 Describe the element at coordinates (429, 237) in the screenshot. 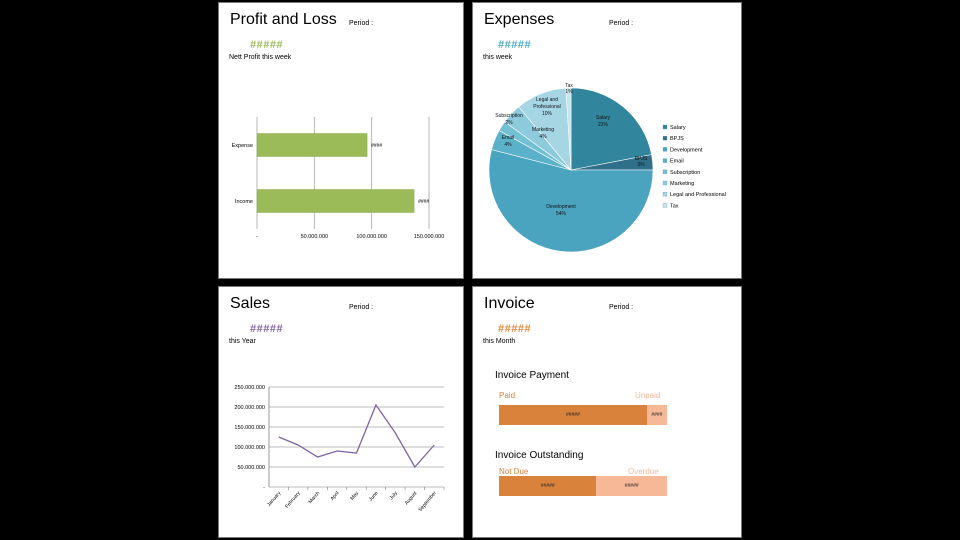

I see `bar-x-tick-label: 150.000.000` at that location.